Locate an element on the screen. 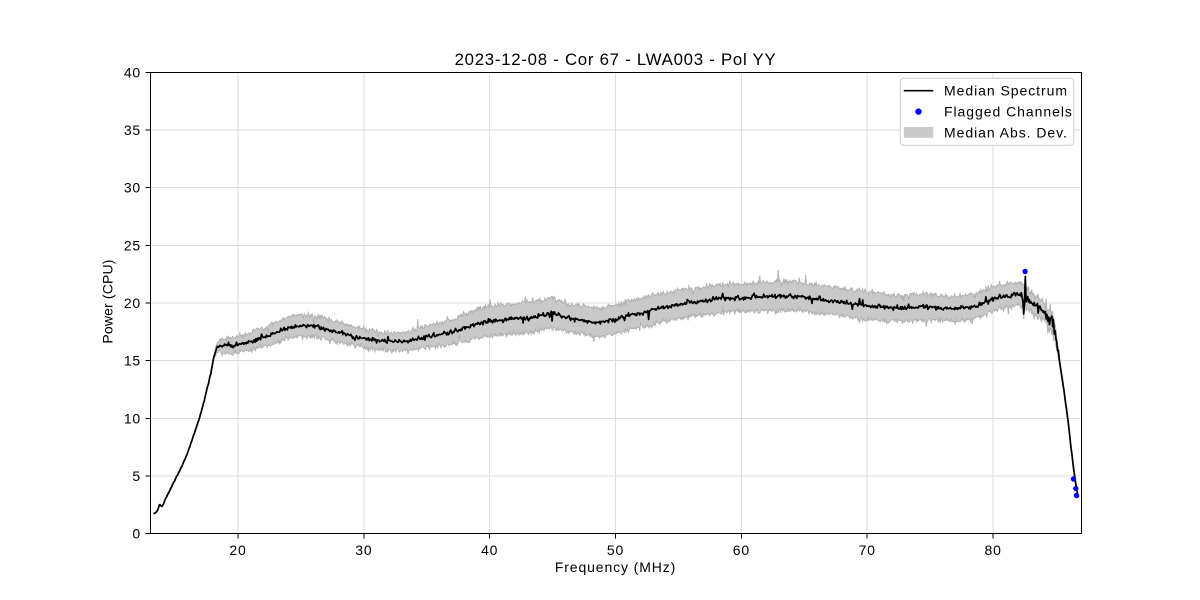 This screenshot has height=600, width=1200. svg-text: 70 is located at coordinates (867, 550).